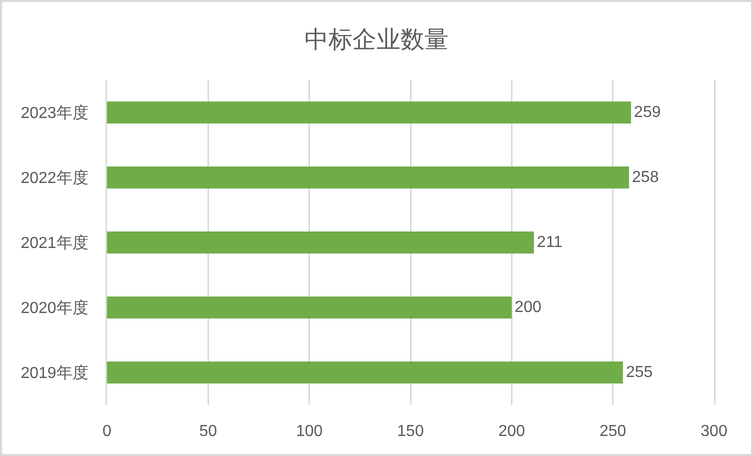 The height and width of the screenshot is (456, 753). What do you see at coordinates (107, 431) in the screenshot?
I see `x-tick-label: 0` at bounding box center [107, 431].